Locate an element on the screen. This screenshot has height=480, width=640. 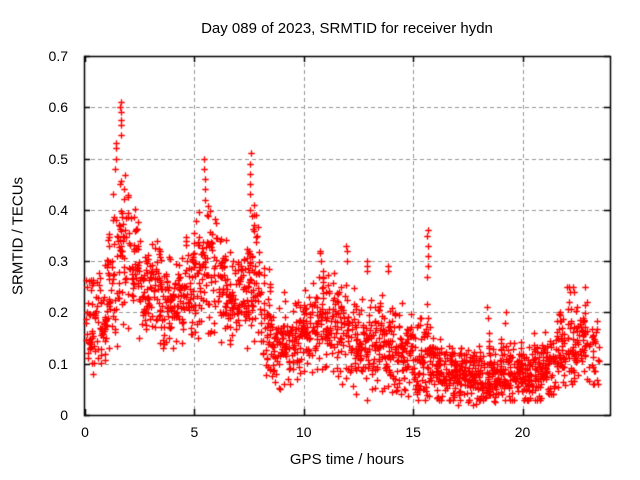
y-axis-label: SRMTID / TECUs is located at coordinates (18, 236).